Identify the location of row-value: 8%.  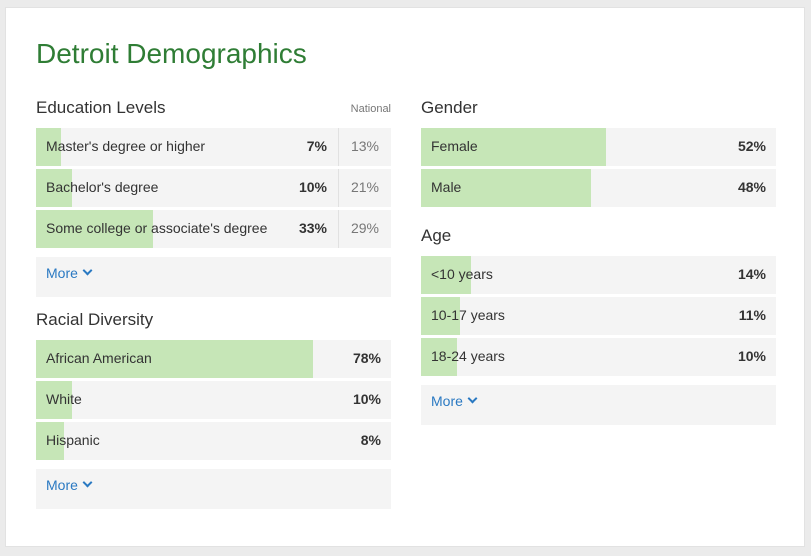
(370, 440).